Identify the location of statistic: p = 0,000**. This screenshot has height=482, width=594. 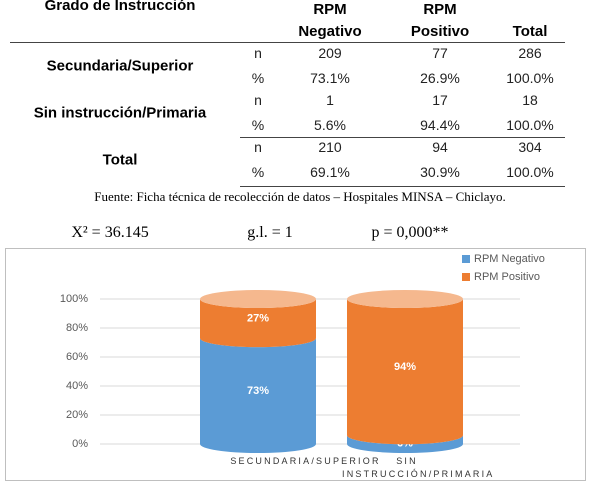
(410, 232).